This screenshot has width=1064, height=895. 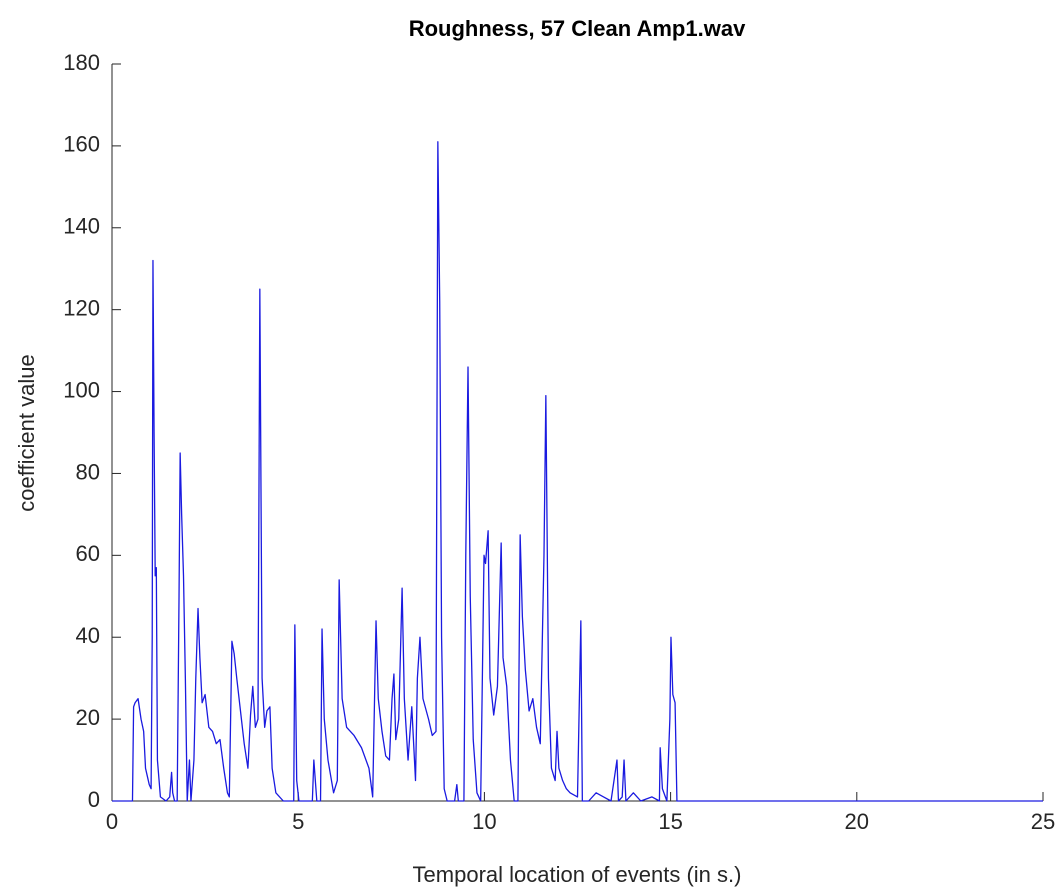 I want to click on x-tick-label: 20, so click(x=857, y=821).